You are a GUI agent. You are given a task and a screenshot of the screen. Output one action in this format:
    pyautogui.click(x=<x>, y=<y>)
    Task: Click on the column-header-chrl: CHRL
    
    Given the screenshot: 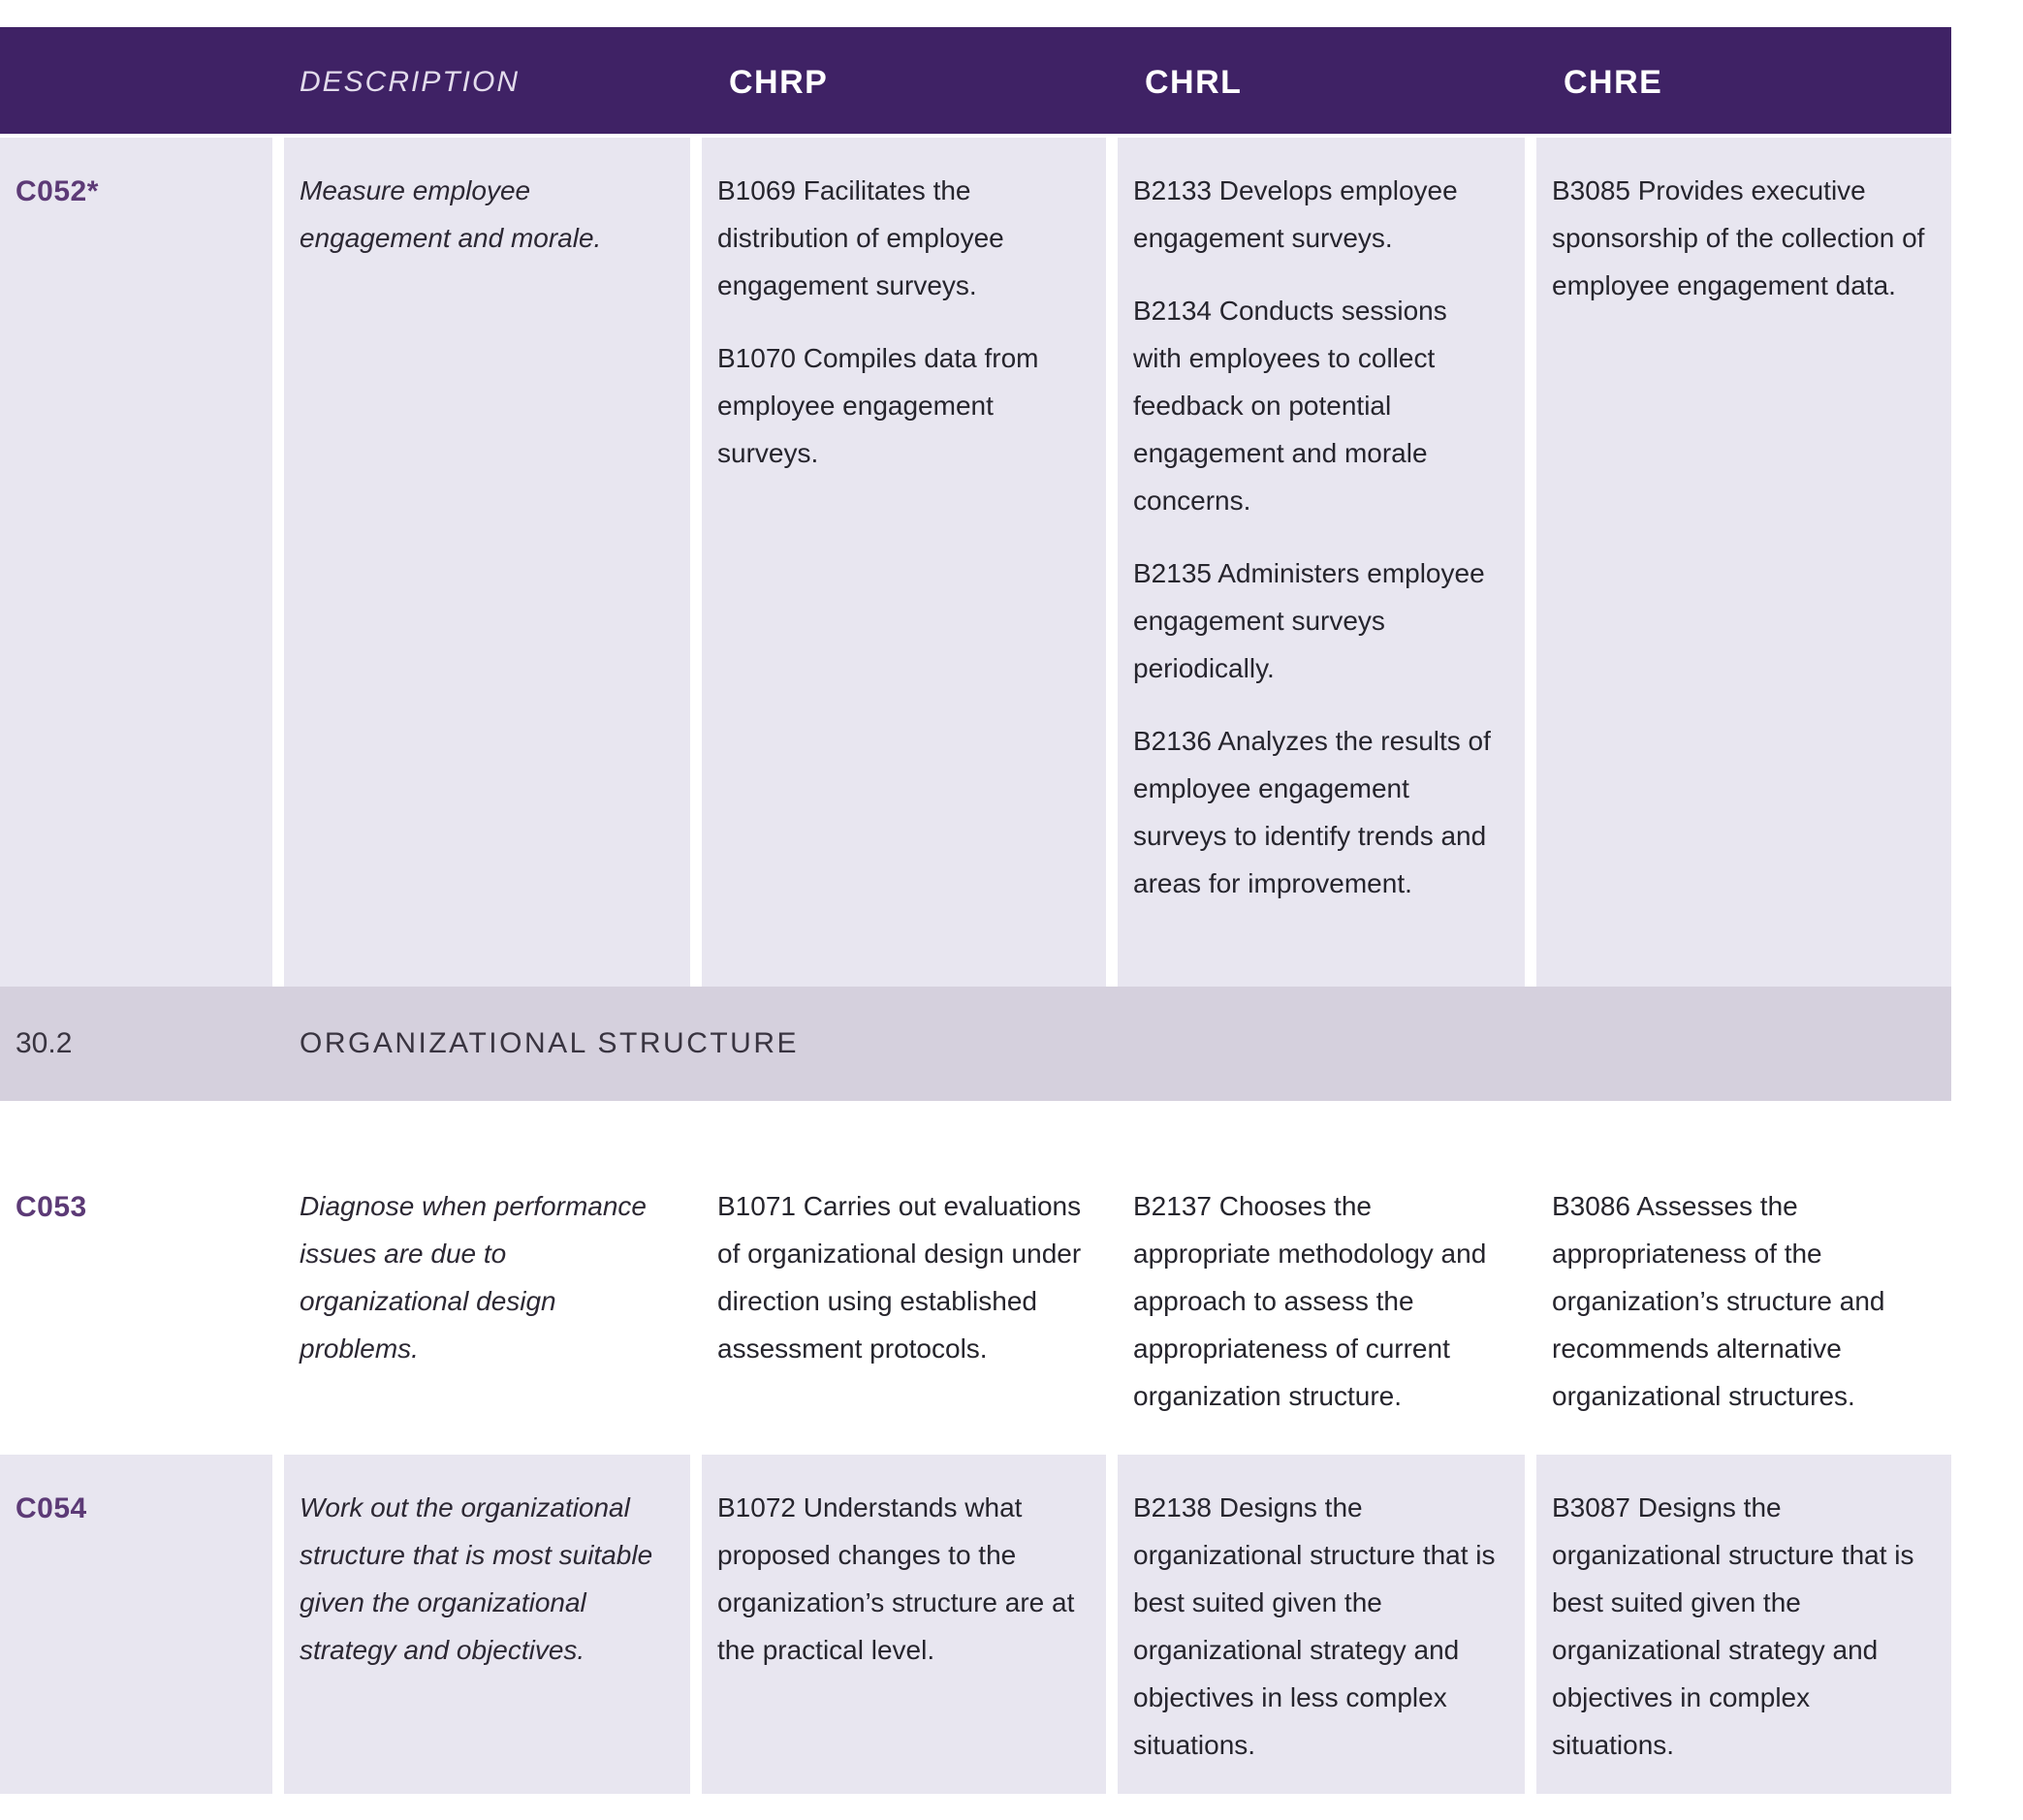 What is the action you would take?
    pyautogui.click(x=1194, y=82)
    